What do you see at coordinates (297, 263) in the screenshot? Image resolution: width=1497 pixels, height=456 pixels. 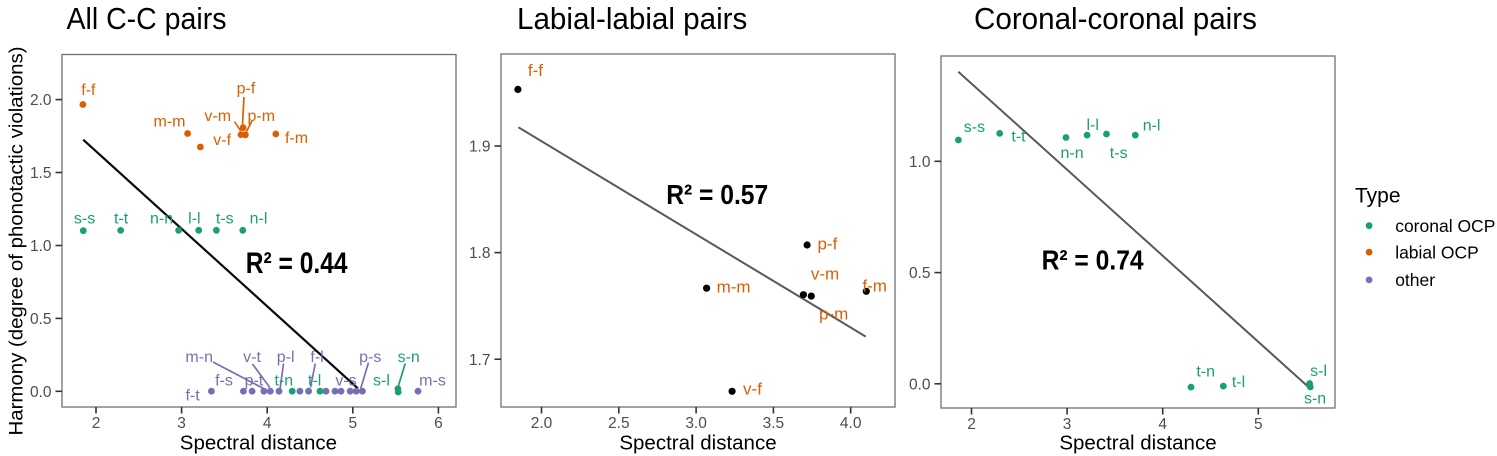 I see `svg-text: R² = 0.44` at bounding box center [297, 263].